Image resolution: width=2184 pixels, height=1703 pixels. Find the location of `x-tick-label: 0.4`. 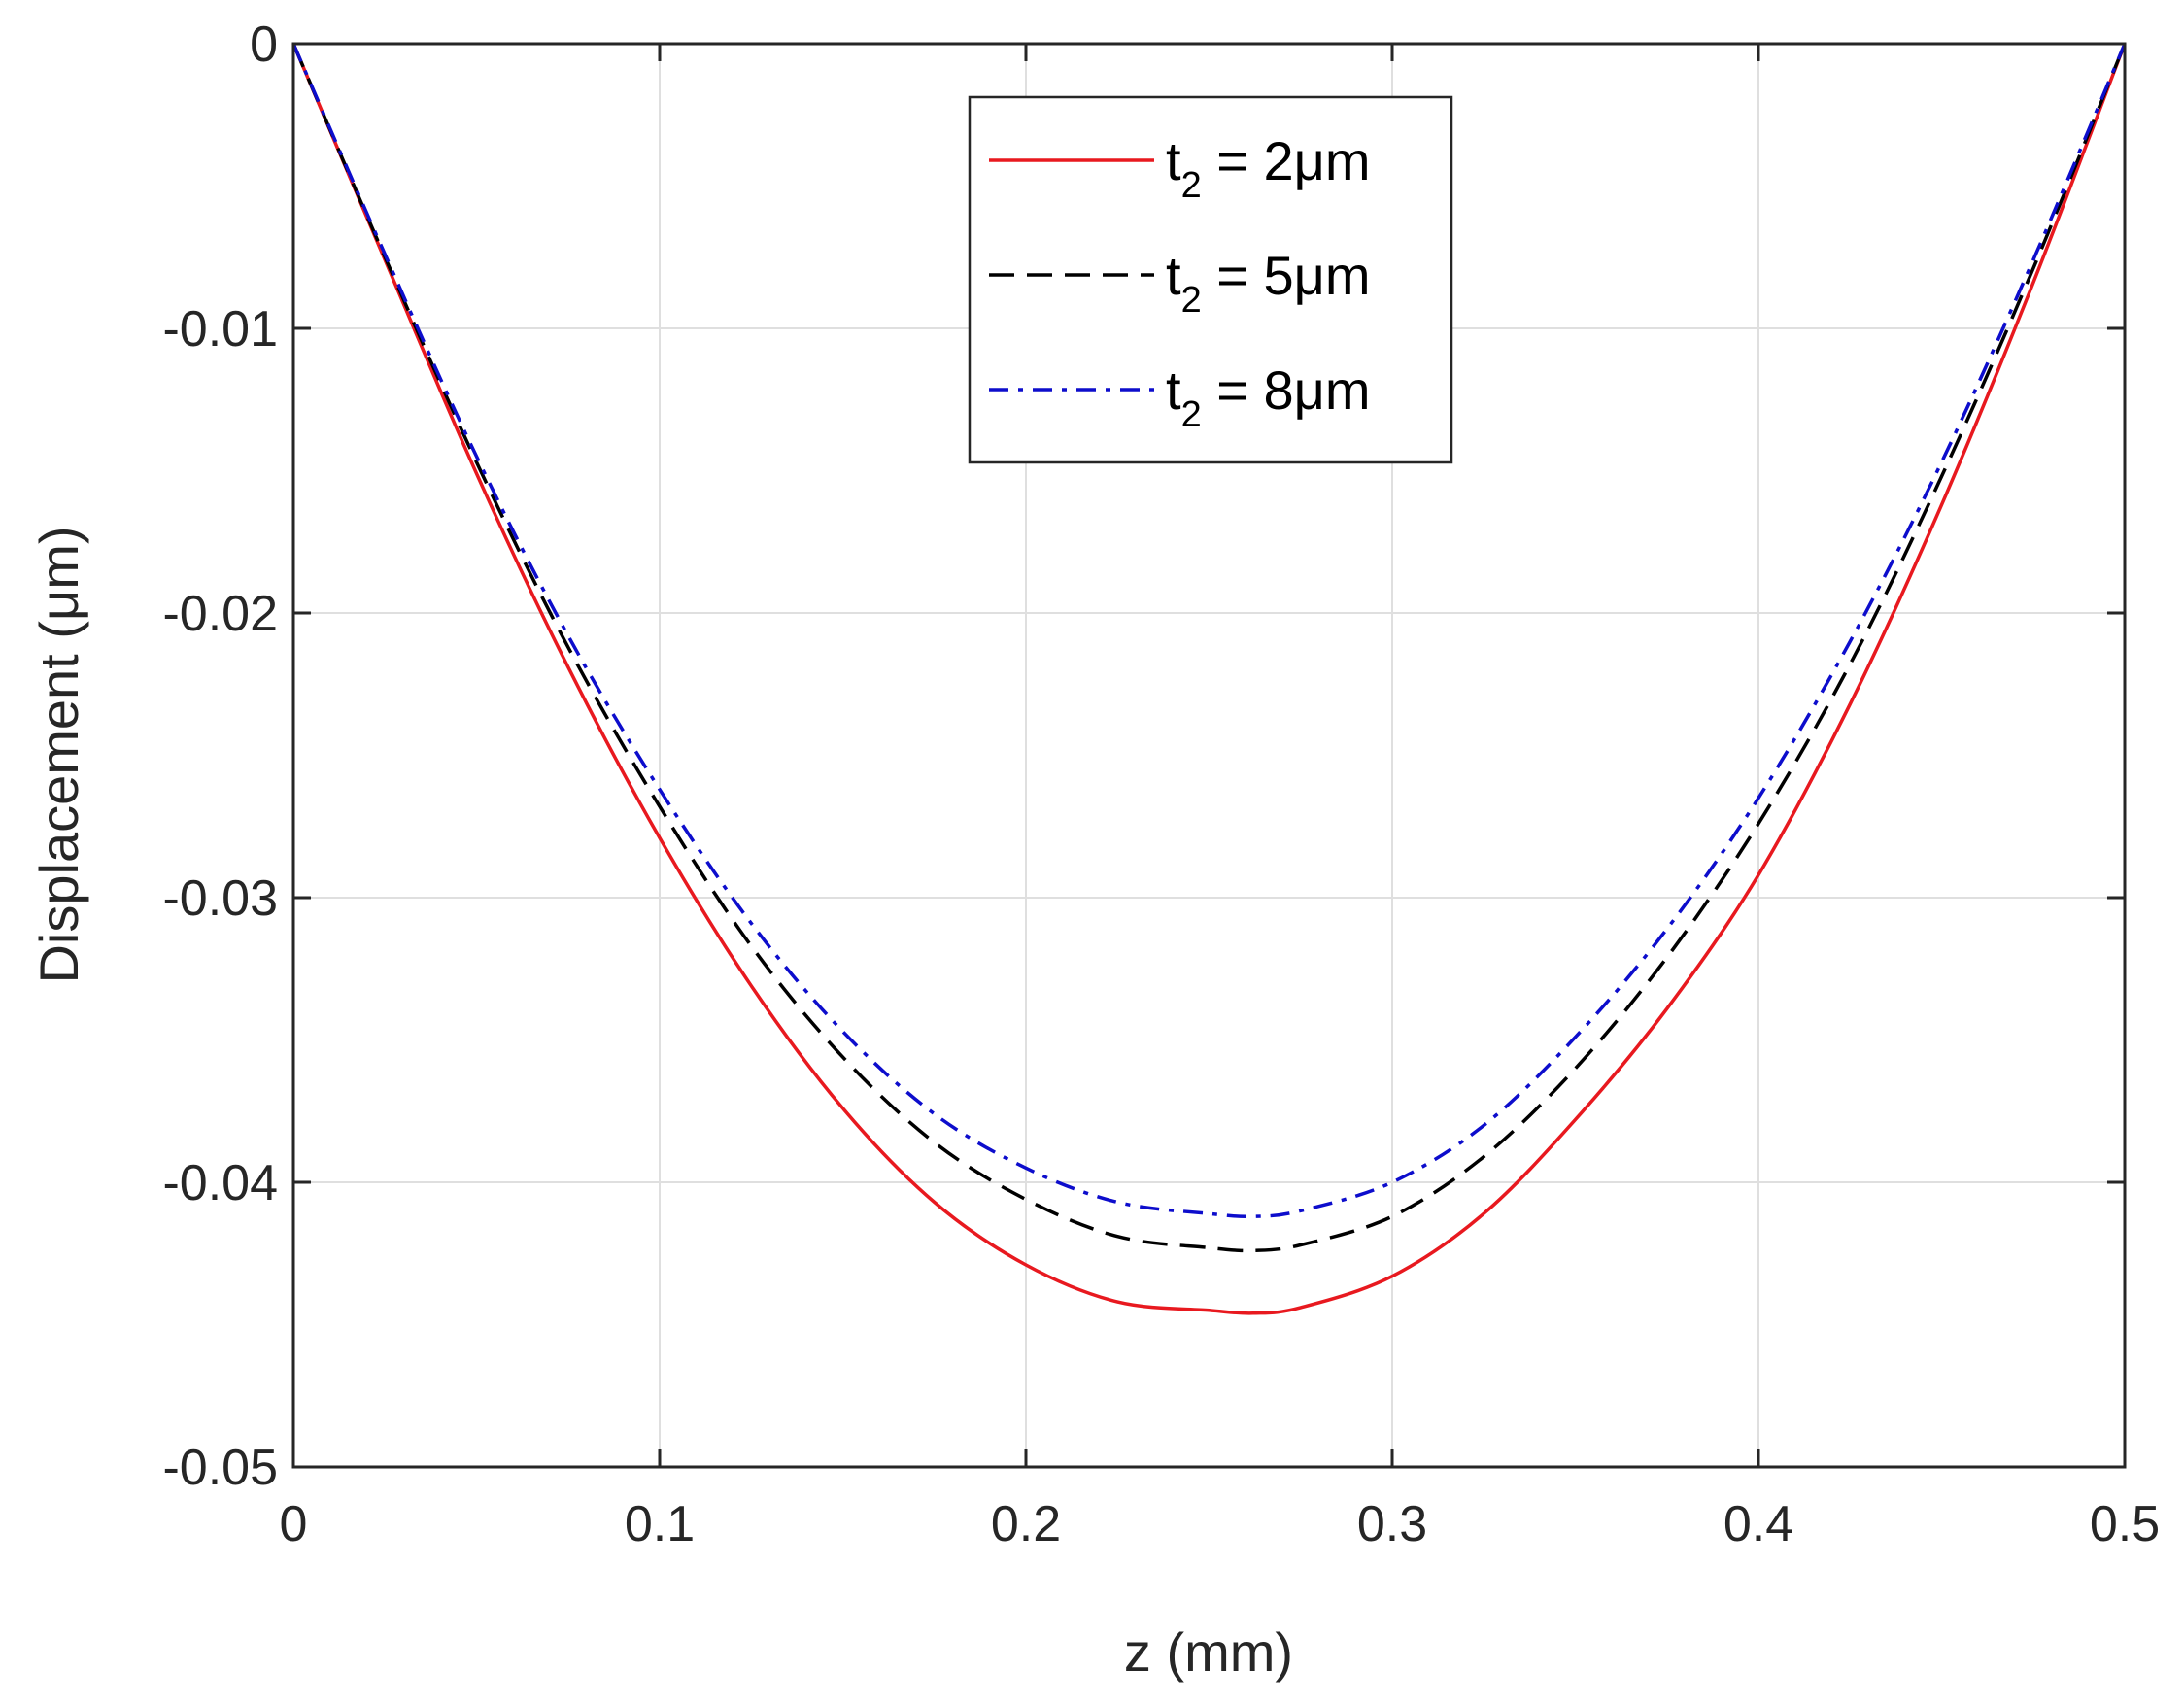

x-tick-label: 0.4 is located at coordinates (1758, 1524).